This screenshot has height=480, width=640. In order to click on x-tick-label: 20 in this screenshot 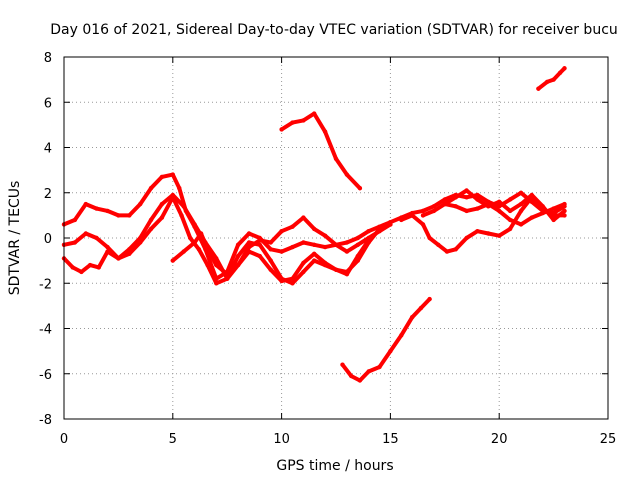, I will do `click(499, 439)`.